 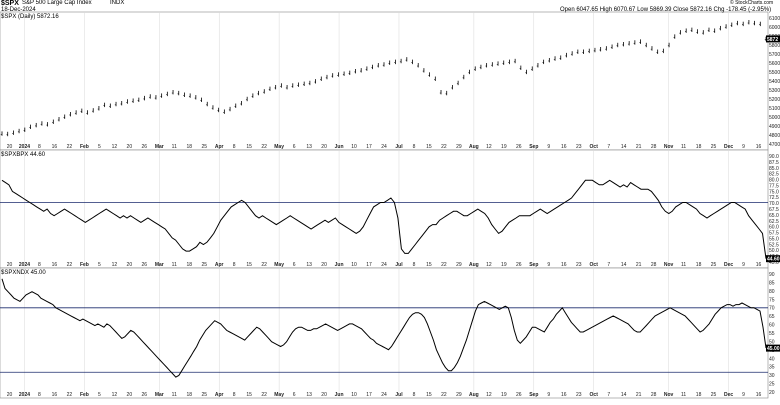 What do you see at coordinates (774, 186) in the screenshot?
I see `y-tick-label: 77.5` at bounding box center [774, 186].